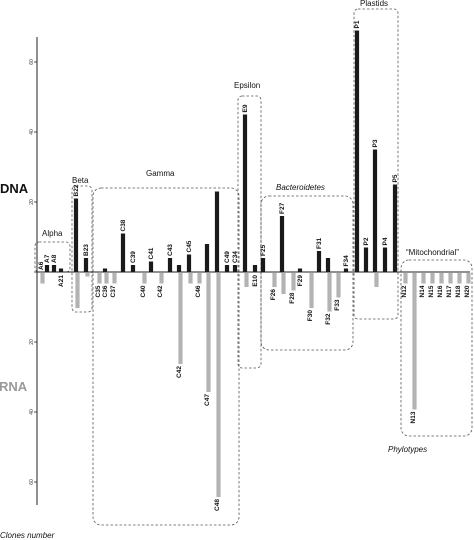  Describe the element at coordinates (263, 250) in the screenshot. I see `phylotype-label: F25` at that location.